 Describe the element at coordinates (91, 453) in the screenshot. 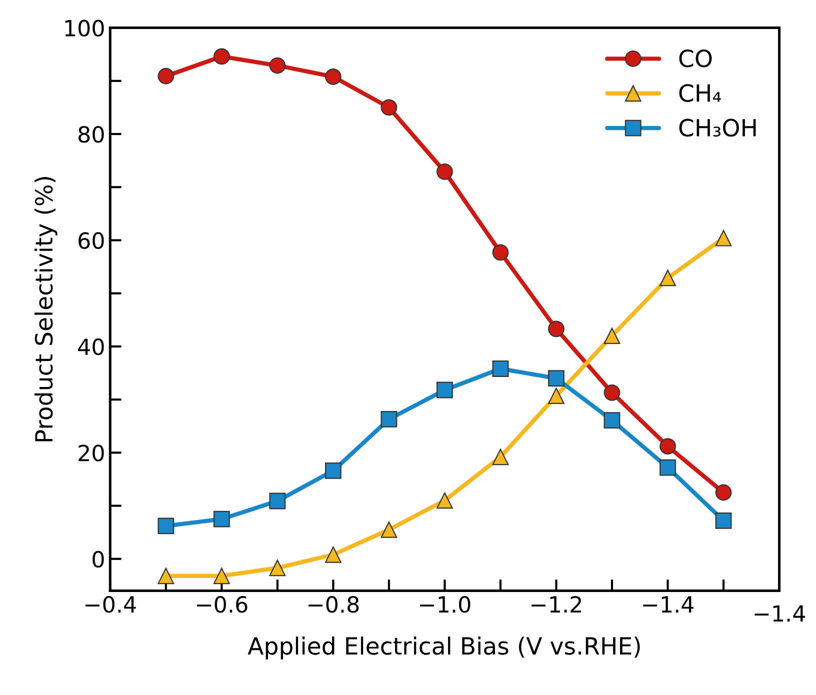

I see `y-tick-label: 20` at that location.